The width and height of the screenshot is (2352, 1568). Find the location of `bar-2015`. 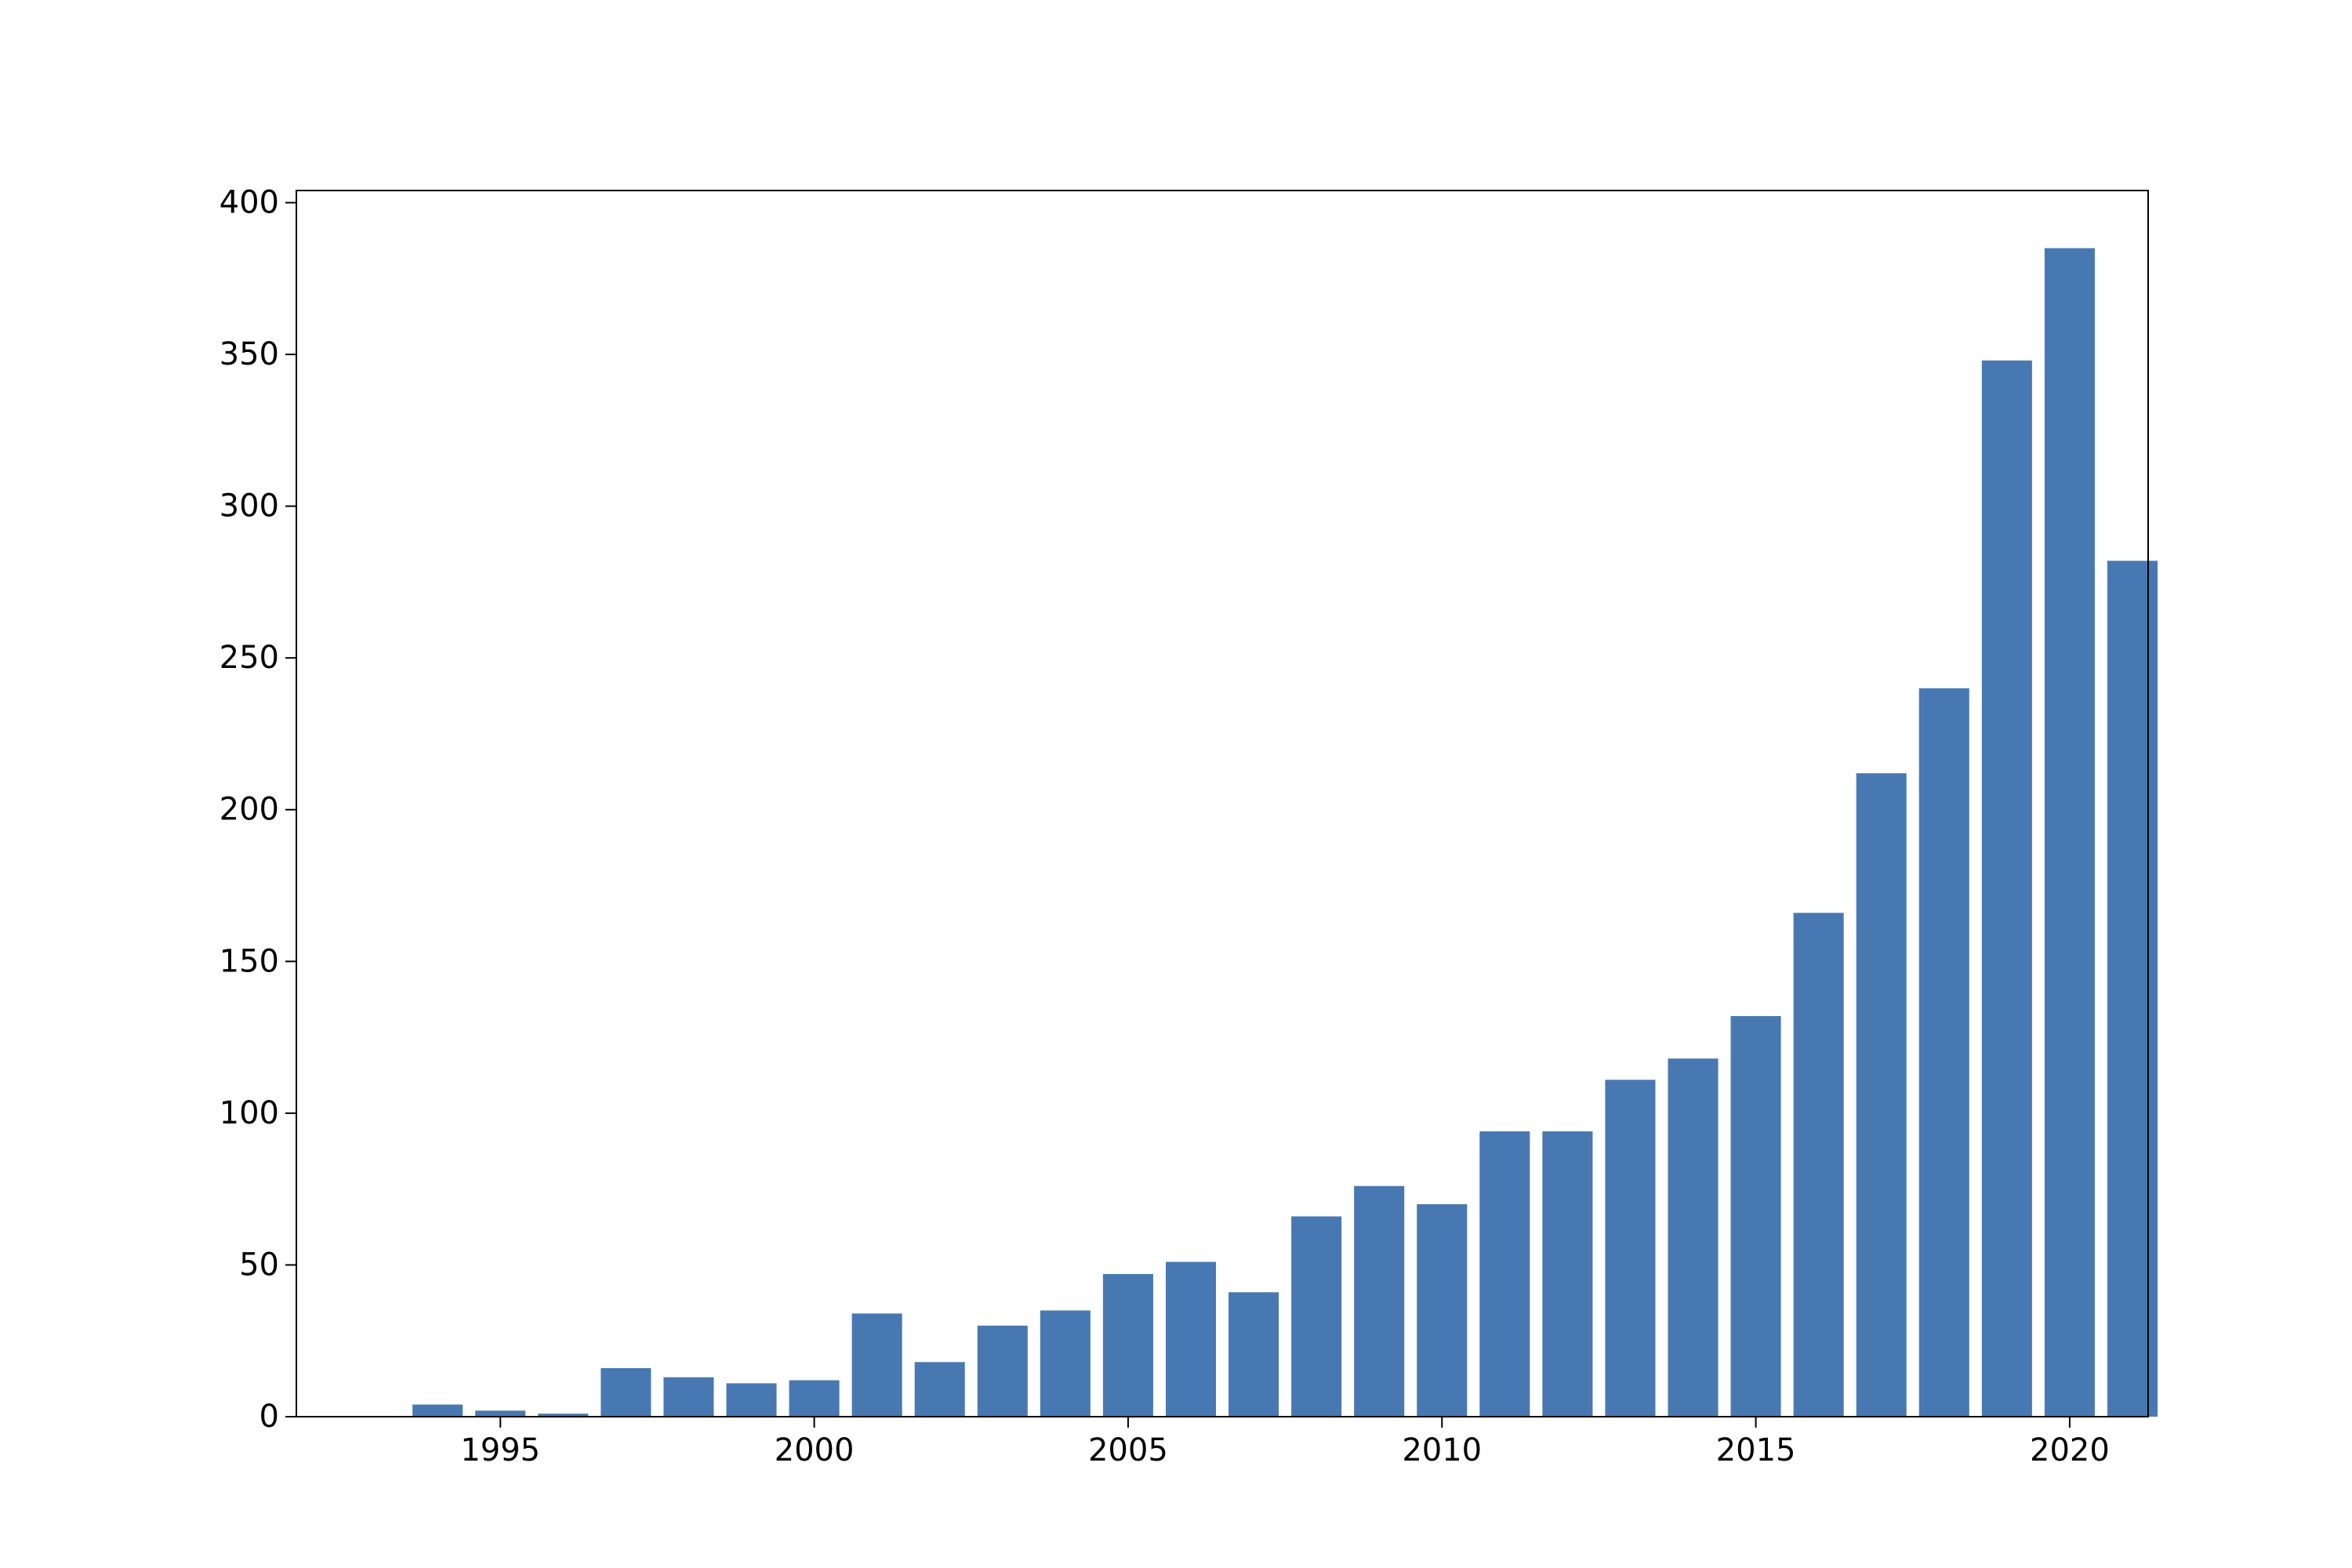

bar-2015 is located at coordinates (1755, 1216).